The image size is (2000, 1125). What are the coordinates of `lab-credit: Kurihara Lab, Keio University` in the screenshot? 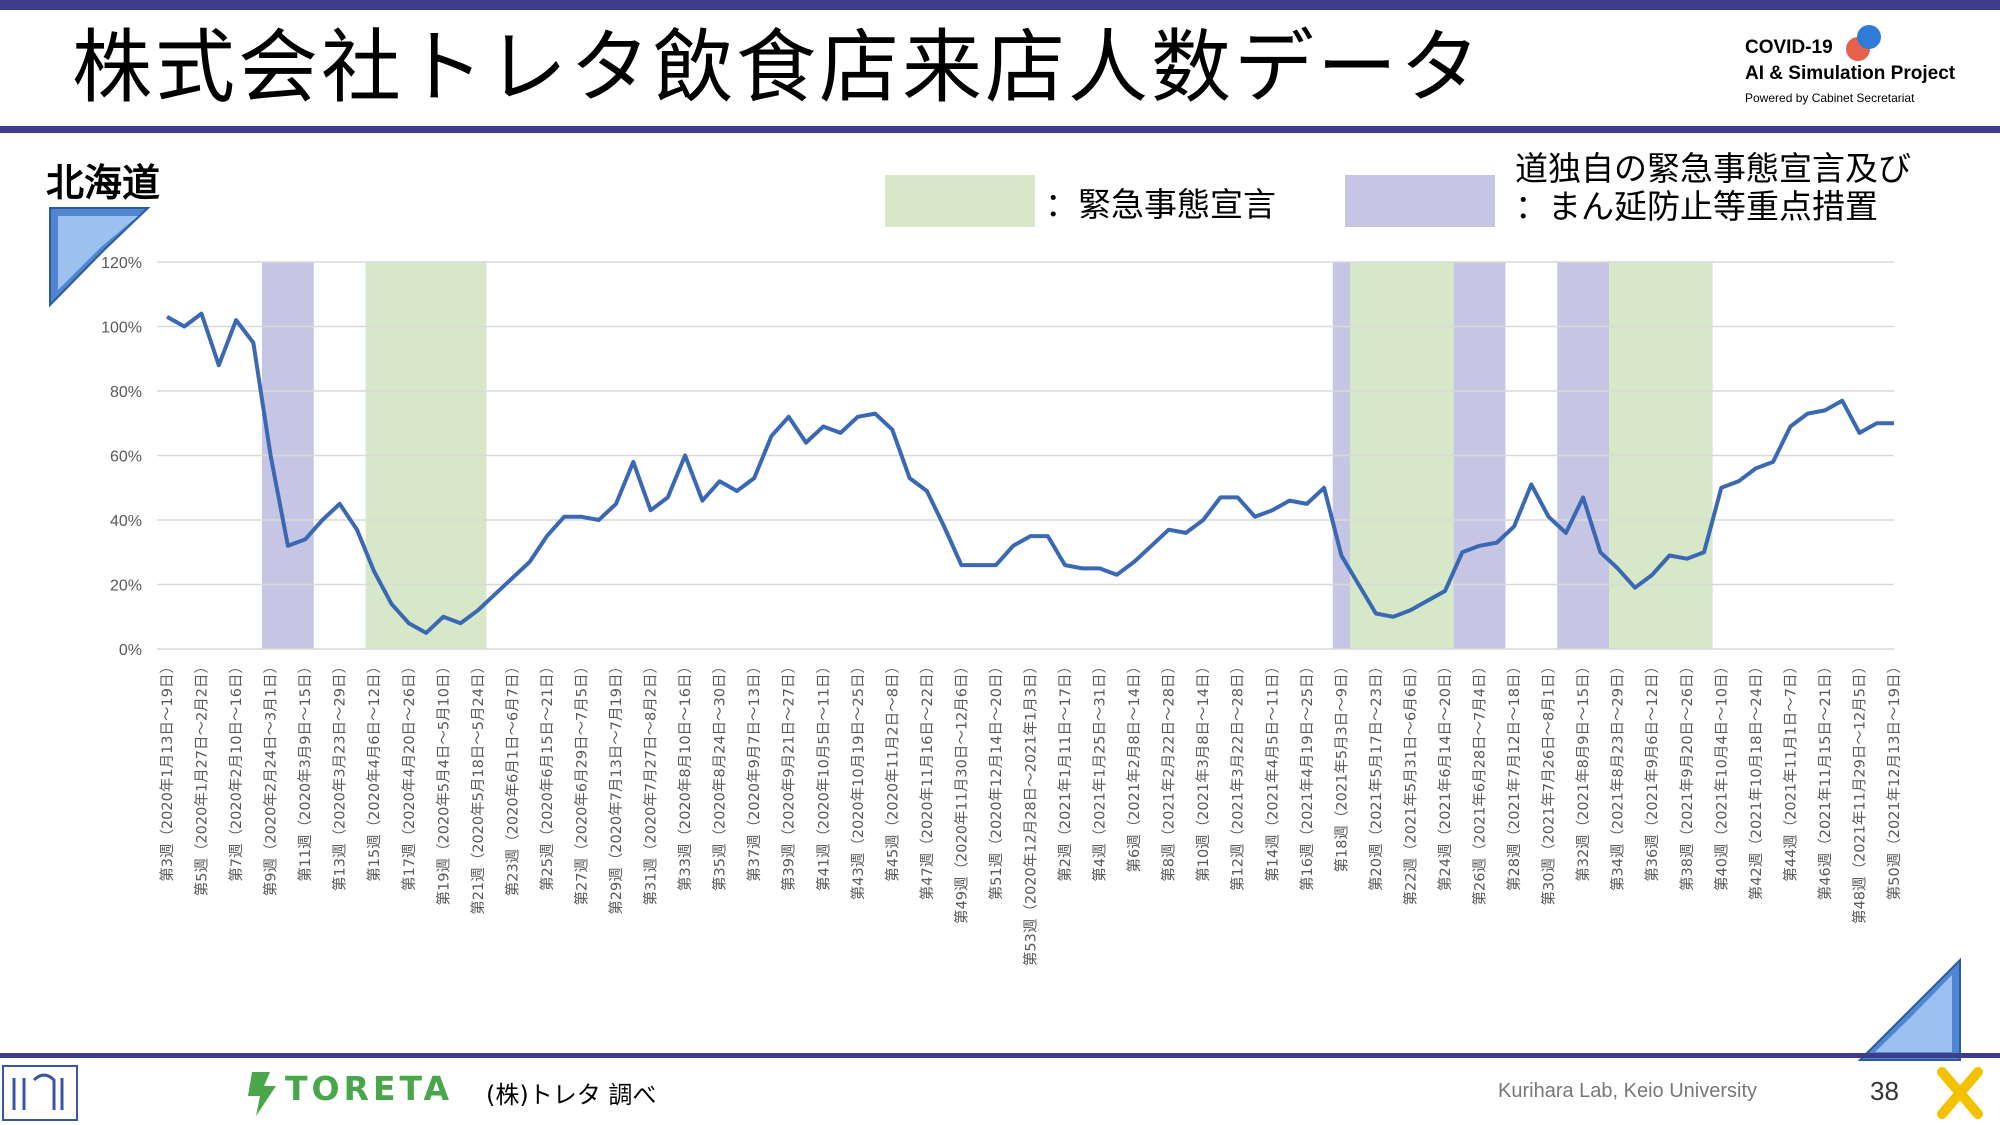 It's located at (1628, 1091).